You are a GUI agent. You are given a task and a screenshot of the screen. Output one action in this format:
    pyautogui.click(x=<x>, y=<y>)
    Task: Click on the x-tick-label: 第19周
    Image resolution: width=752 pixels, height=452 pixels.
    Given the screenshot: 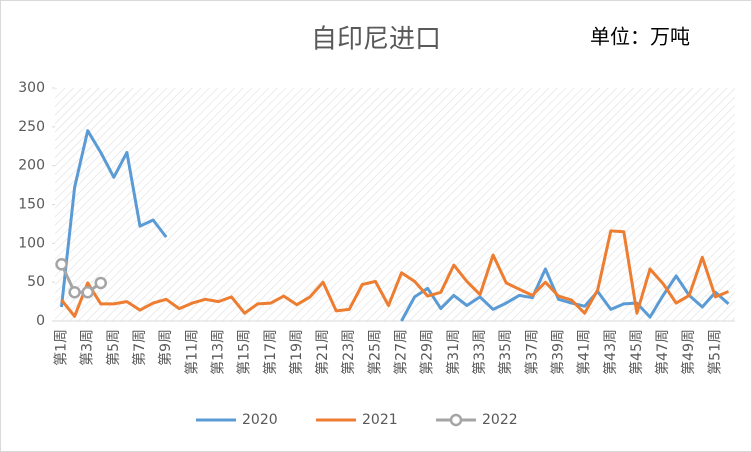 What is the action you would take?
    pyautogui.click(x=296, y=352)
    